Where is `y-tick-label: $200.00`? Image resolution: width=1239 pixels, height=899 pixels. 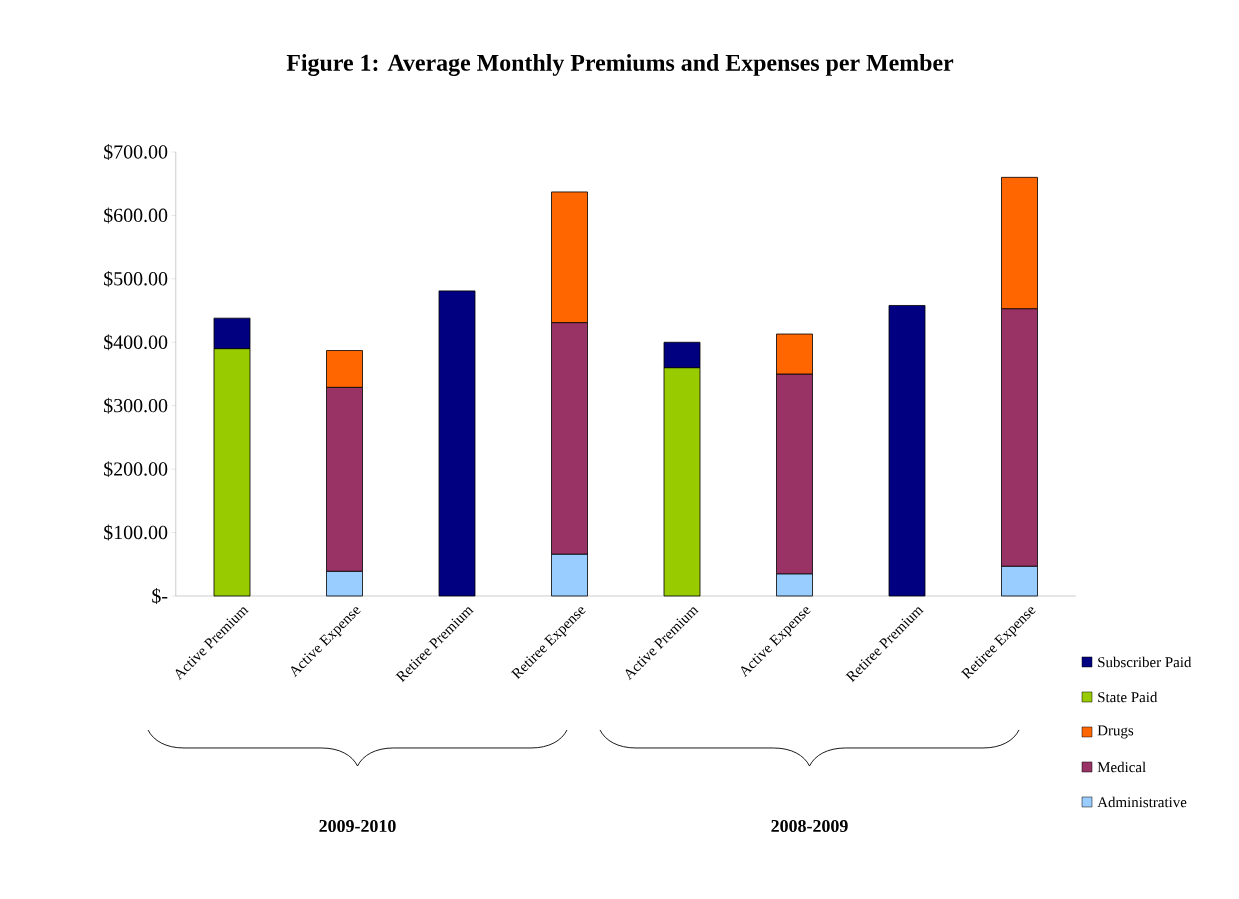
y-tick-label: $200.00 is located at coordinates (136, 469).